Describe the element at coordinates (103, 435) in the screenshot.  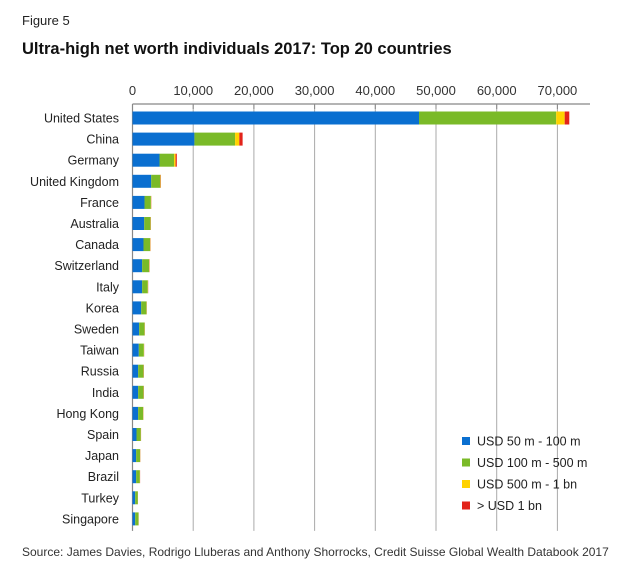
I see `category-label: Spain` at that location.